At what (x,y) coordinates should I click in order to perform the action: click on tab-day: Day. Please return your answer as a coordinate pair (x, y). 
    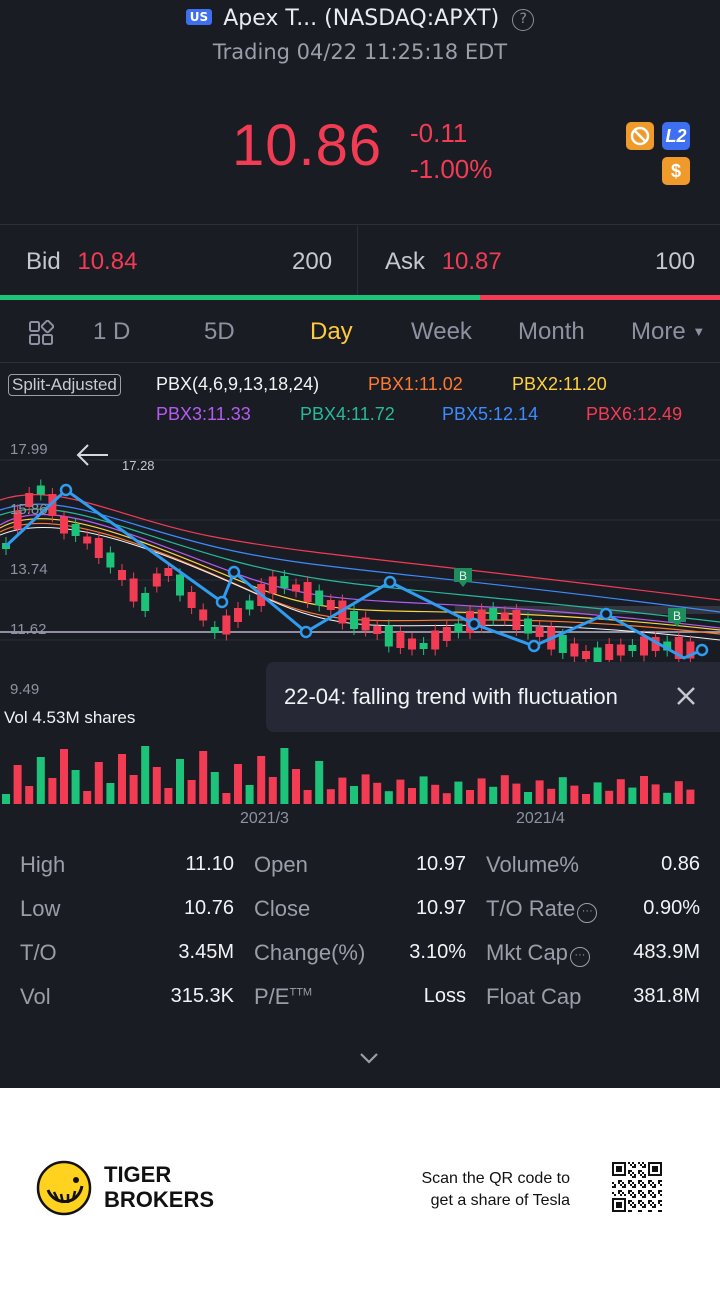
    Looking at the image, I should click on (331, 331).